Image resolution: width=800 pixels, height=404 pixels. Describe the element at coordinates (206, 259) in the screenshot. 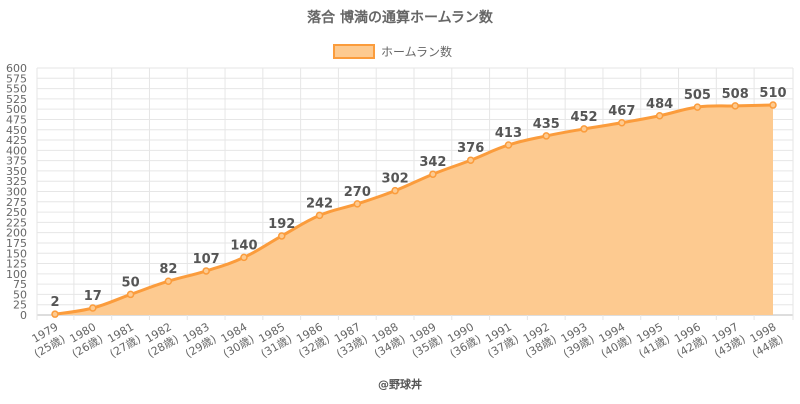

I see `data-label: 107` at that location.